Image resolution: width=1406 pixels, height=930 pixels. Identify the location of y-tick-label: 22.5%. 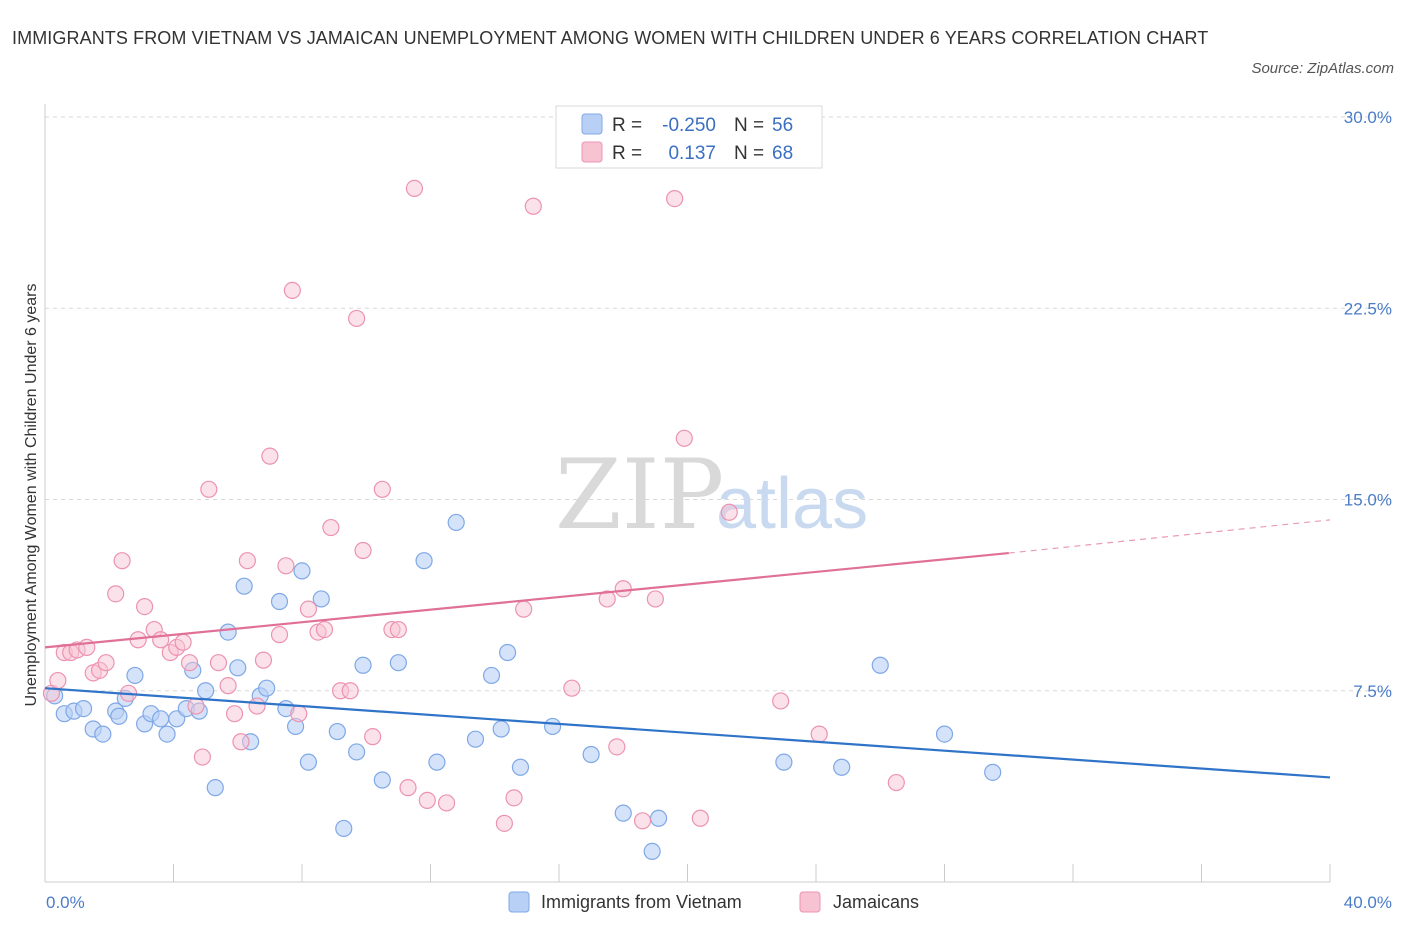
(1368, 308).